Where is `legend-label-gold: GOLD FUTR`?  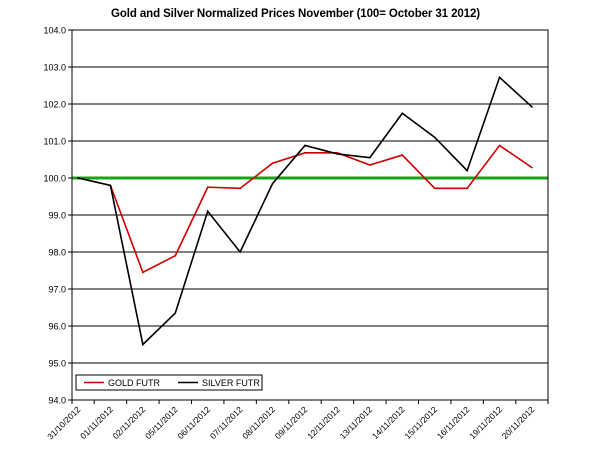
legend-label-gold: GOLD FUTR is located at coordinates (134, 383).